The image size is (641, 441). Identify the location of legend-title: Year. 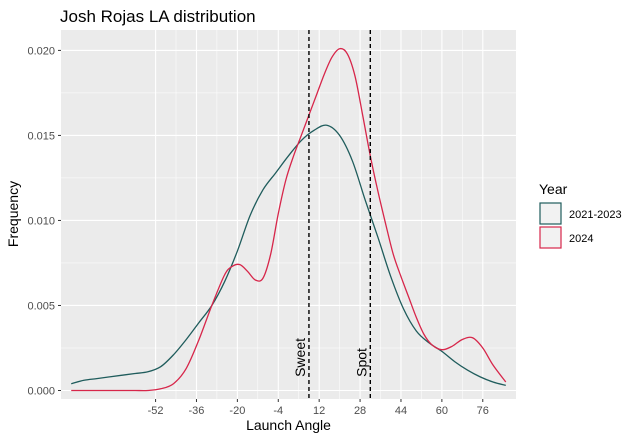
(553, 189).